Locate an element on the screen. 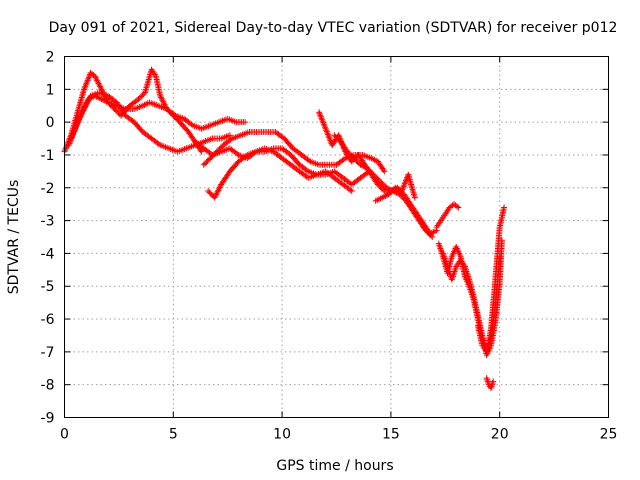 The width and height of the screenshot is (640, 480). y-tick-label: 0 is located at coordinates (50, 123).